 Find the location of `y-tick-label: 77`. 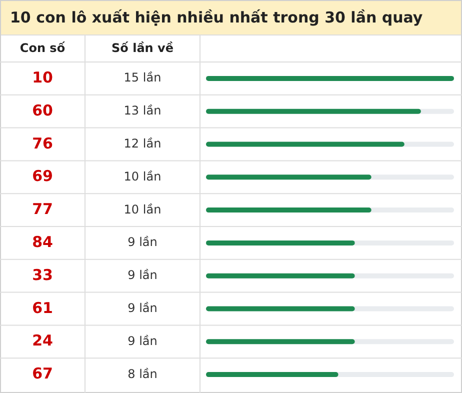

y-tick-label: 77 is located at coordinates (42, 209).